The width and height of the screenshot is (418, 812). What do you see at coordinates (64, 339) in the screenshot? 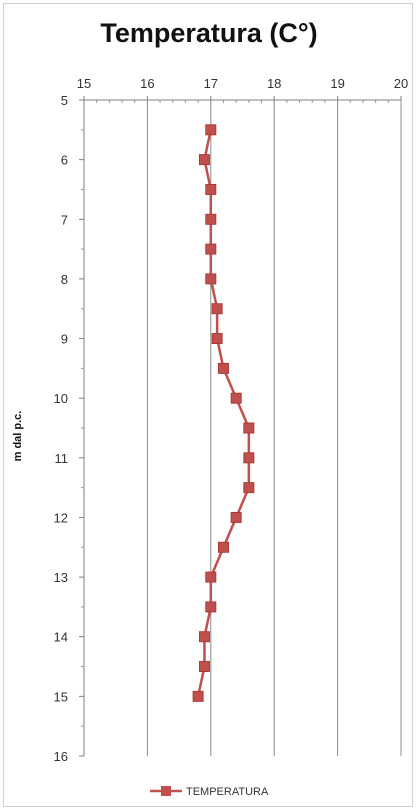
I see `y-tick-label: 9` at bounding box center [64, 339].